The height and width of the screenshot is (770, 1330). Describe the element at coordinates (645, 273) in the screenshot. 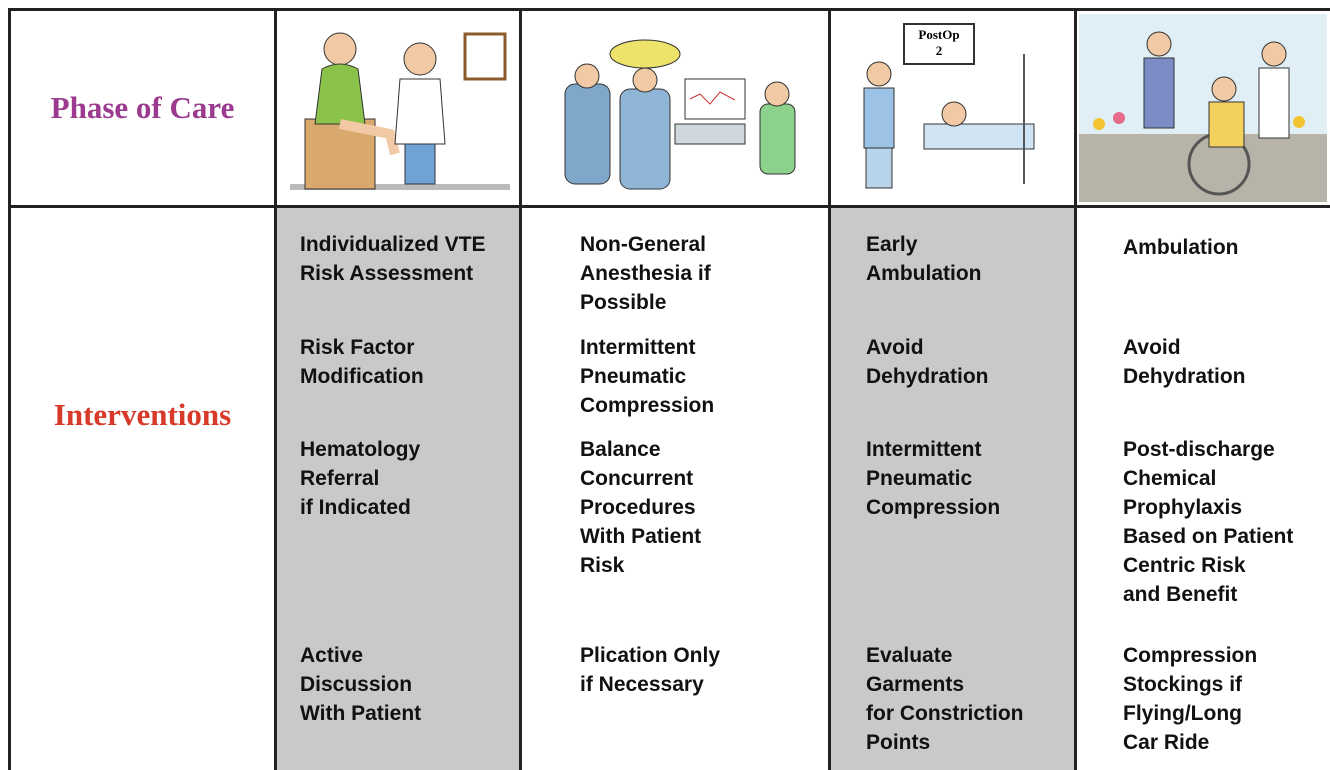

I see `intervention: Non-General Anesthesia if Possible` at that location.